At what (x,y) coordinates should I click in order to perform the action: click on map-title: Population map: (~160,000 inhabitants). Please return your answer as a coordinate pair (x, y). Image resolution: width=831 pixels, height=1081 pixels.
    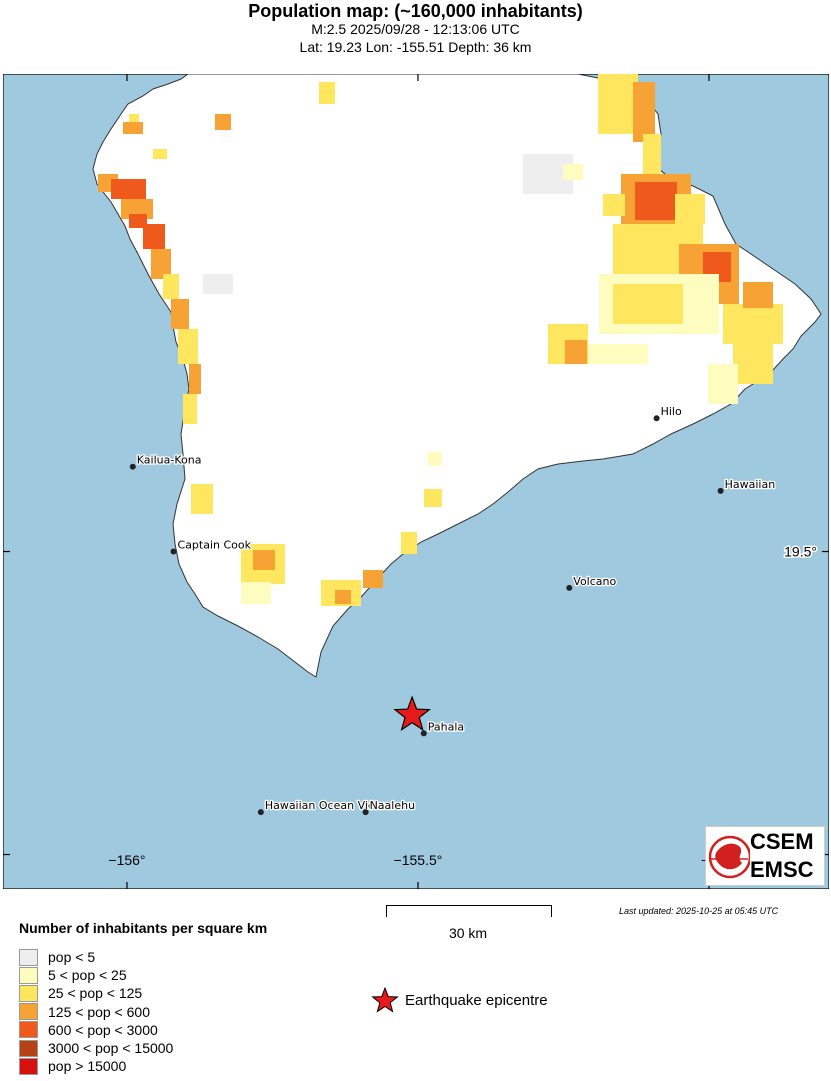
    Looking at the image, I should click on (415, 11).